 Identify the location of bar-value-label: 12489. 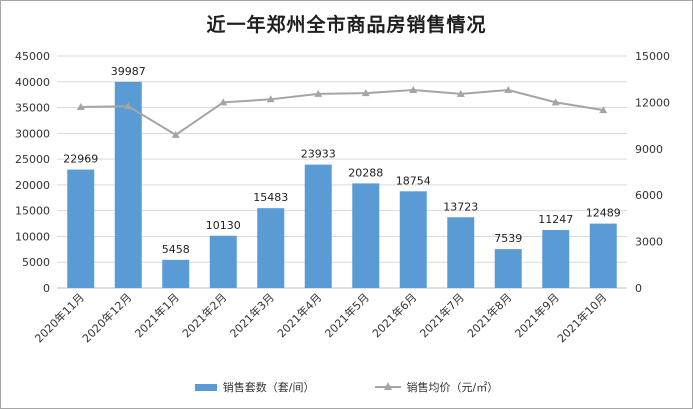
(603, 213).